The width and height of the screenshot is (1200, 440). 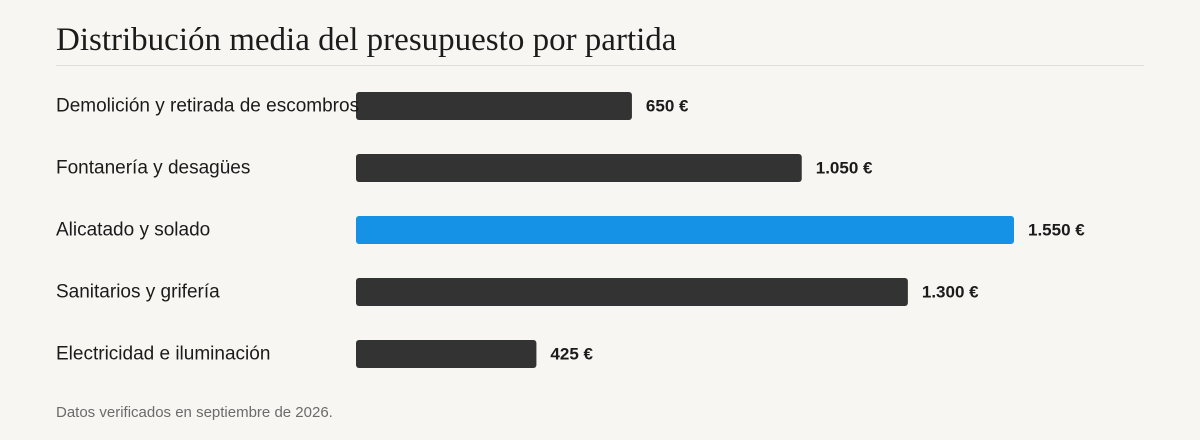 I want to click on category-label-1: Demolición y retirada de escombros, so click(x=207, y=106).